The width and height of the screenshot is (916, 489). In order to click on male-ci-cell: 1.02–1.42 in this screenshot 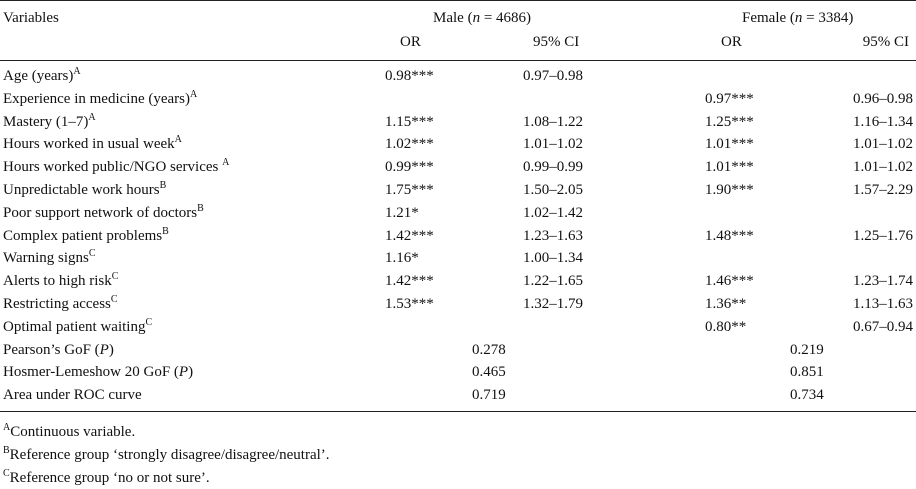, I will do `click(553, 212)`.